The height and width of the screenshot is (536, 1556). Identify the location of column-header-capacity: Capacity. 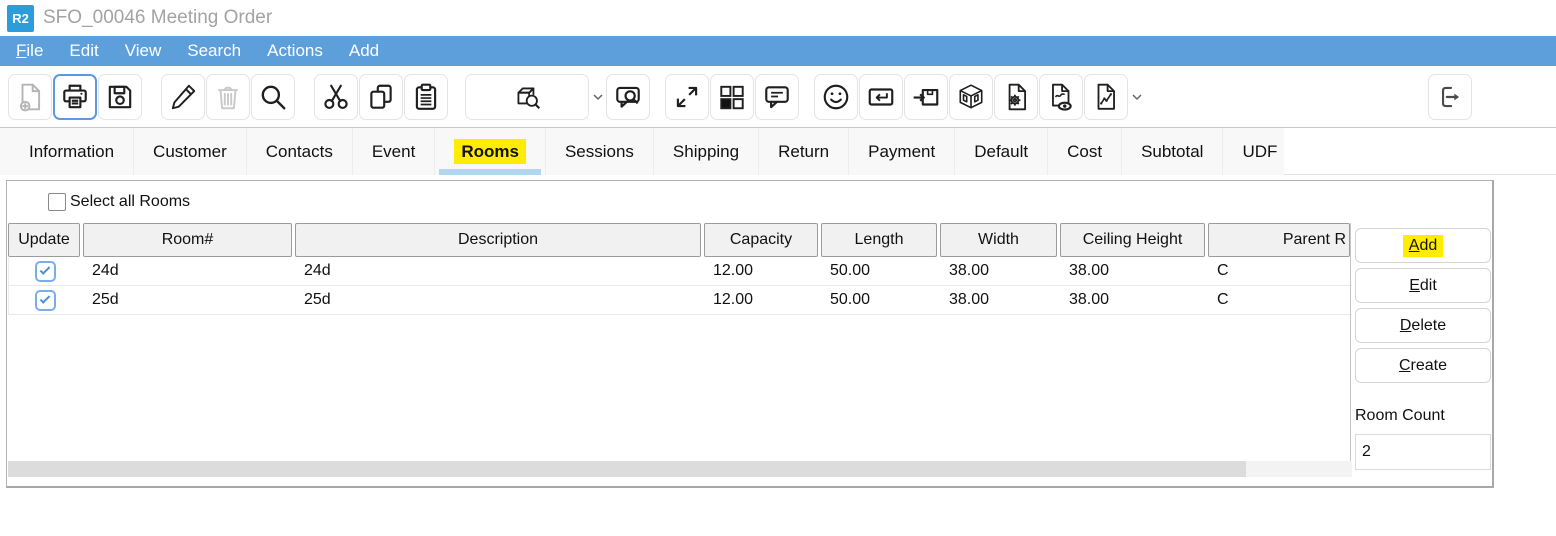
(761, 240).